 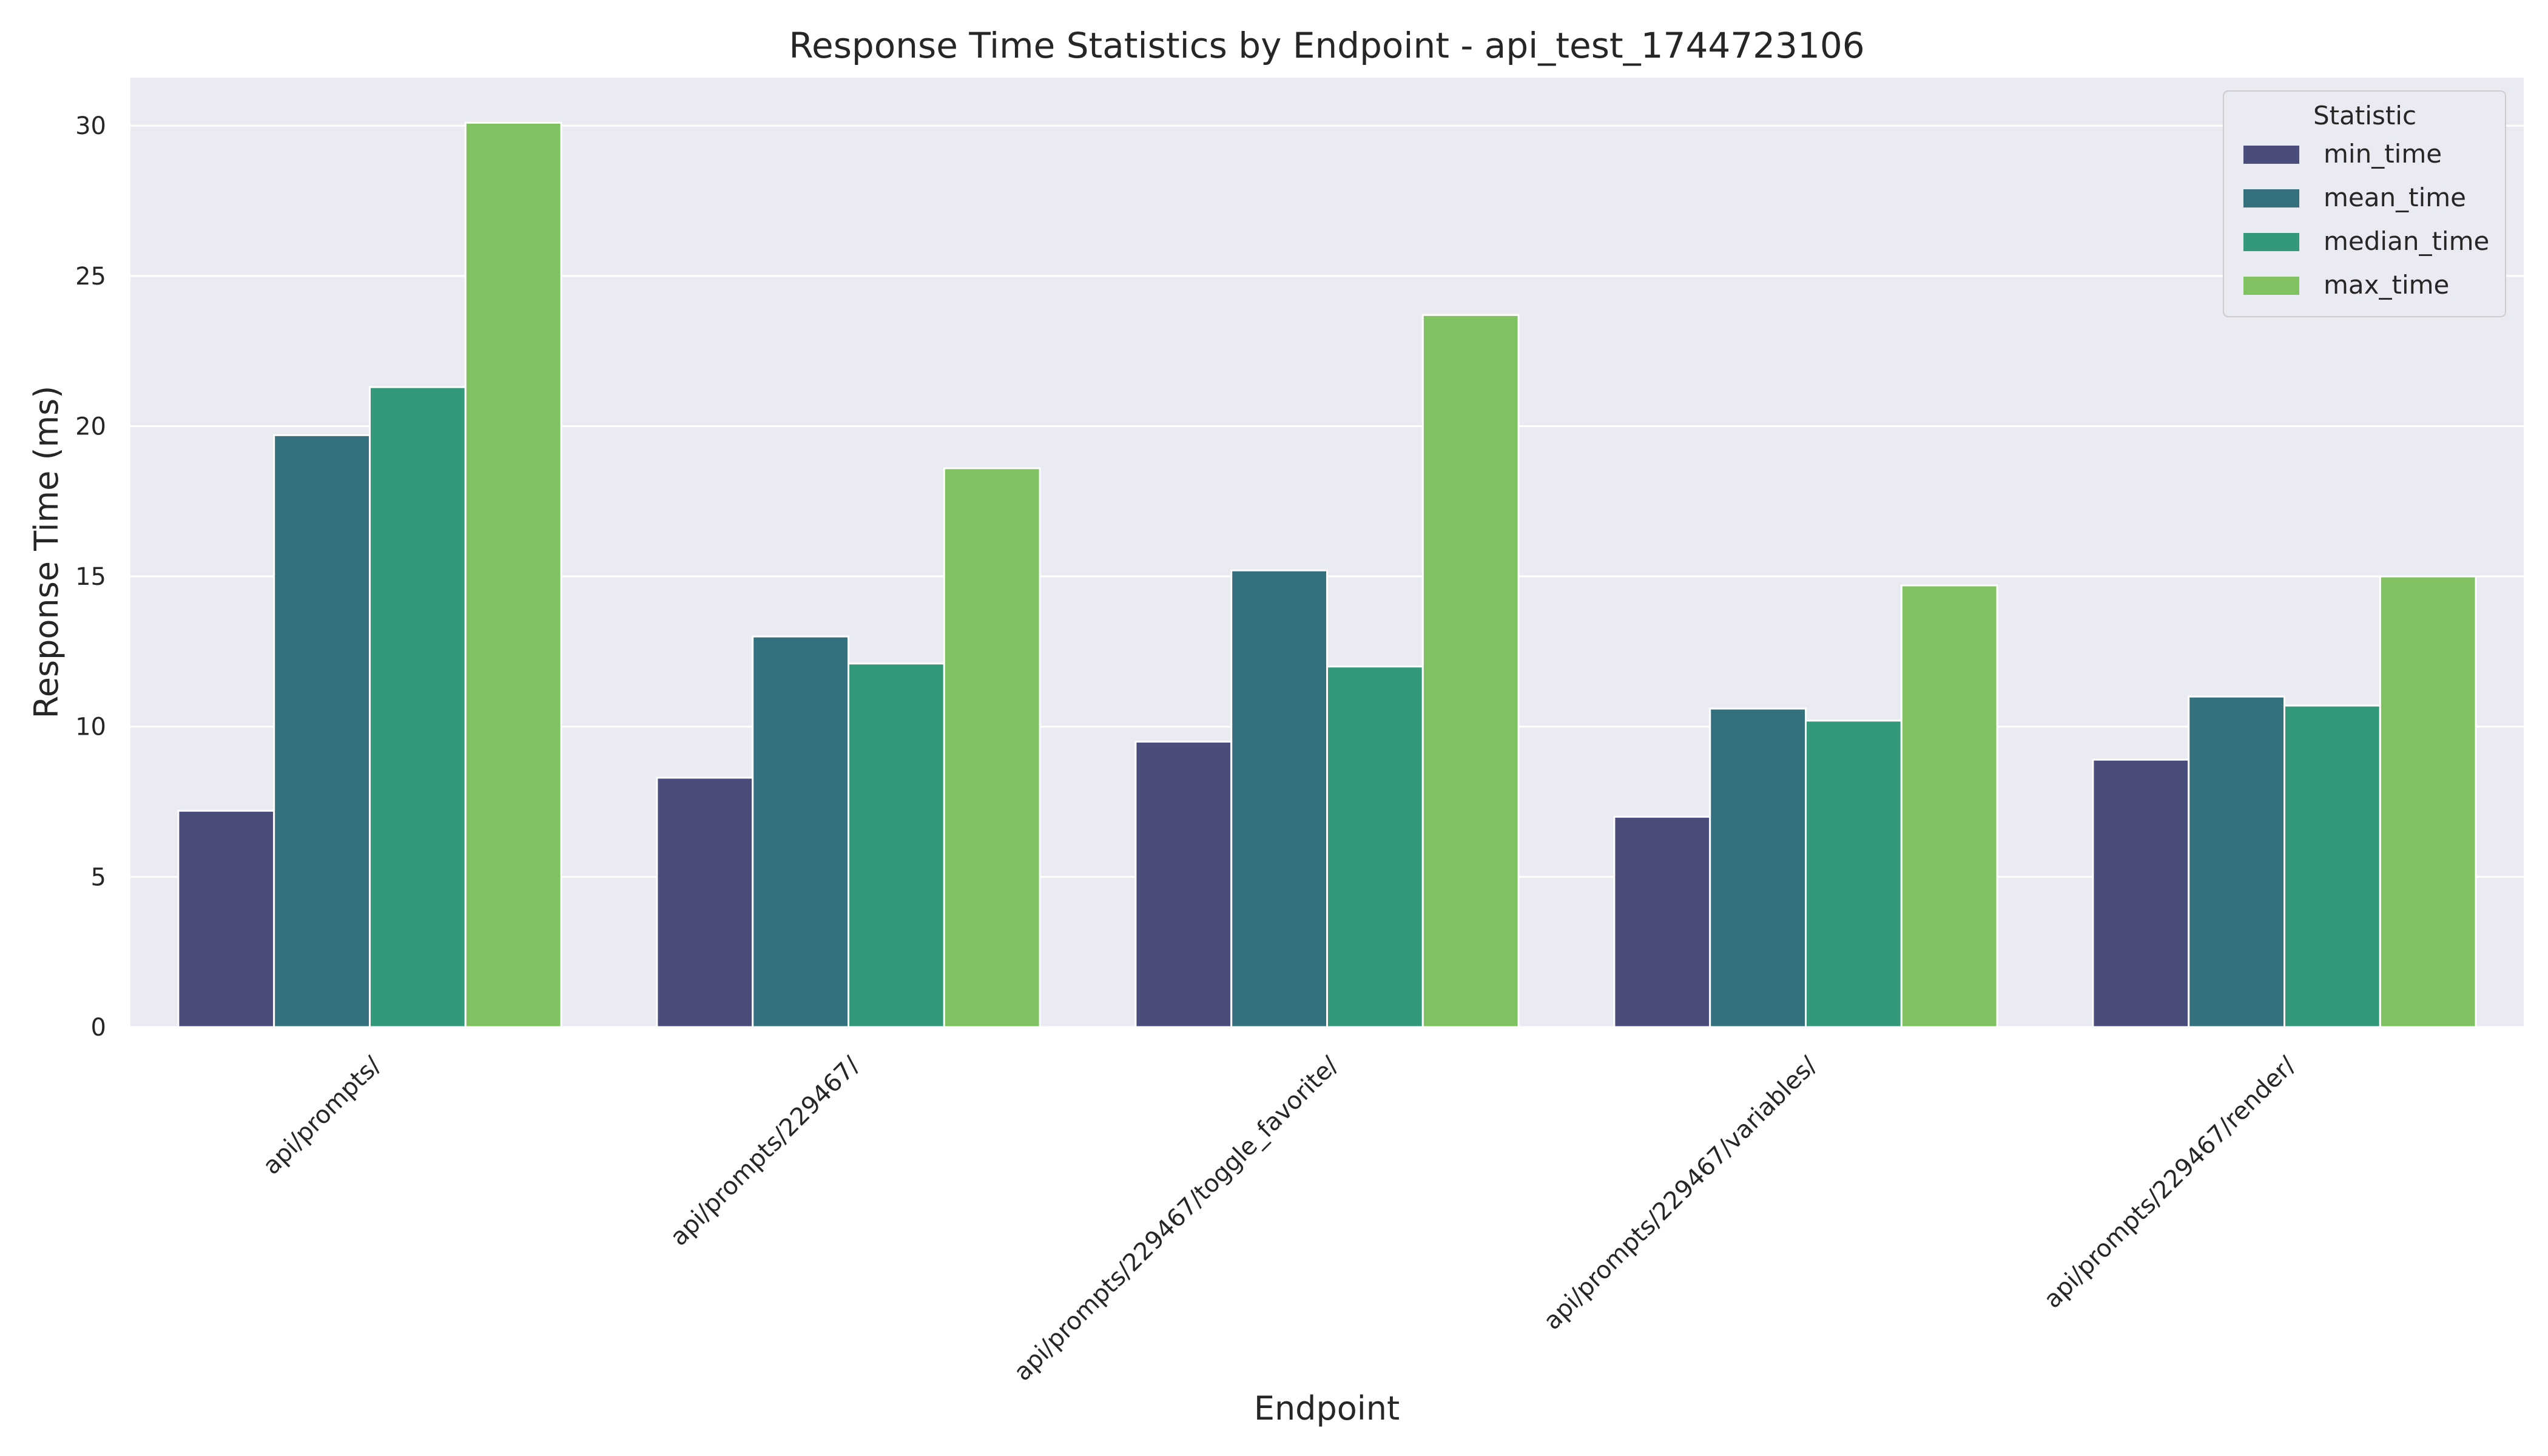 I want to click on legend-swatch-min_time, so click(x=2271, y=155).